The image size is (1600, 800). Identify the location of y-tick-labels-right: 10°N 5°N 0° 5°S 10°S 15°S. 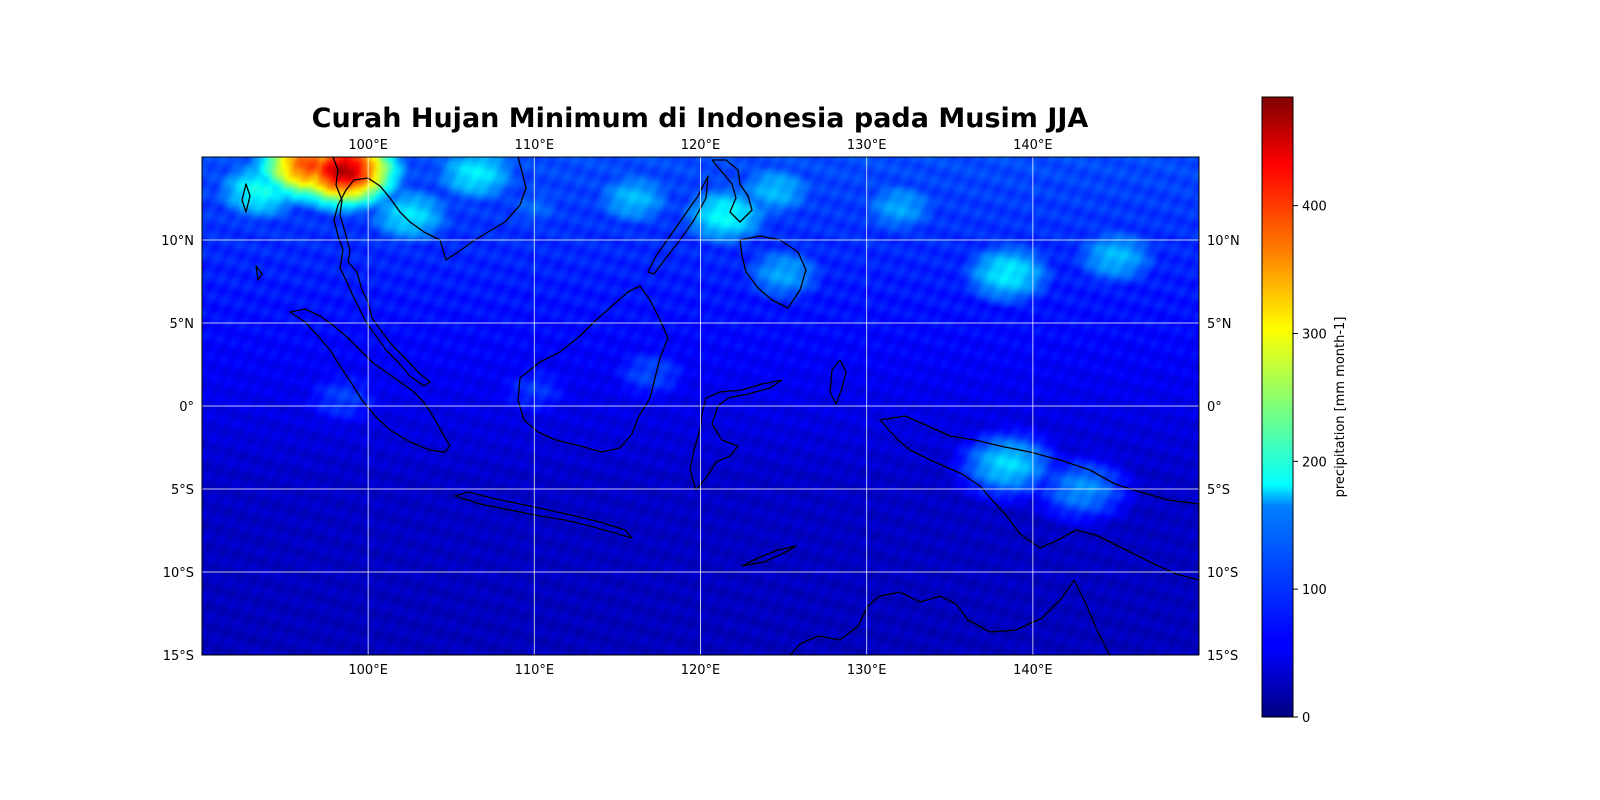
(1223, 449).